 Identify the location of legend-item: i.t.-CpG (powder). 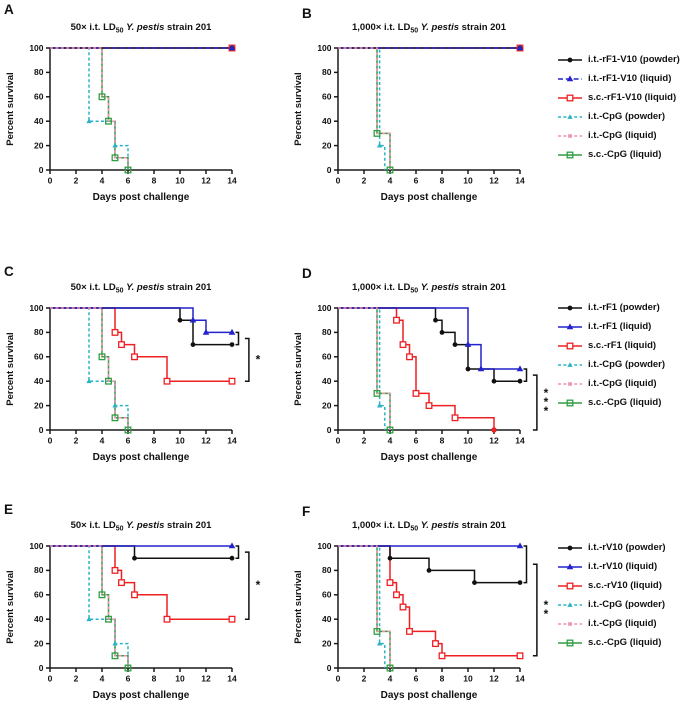
(623, 604).